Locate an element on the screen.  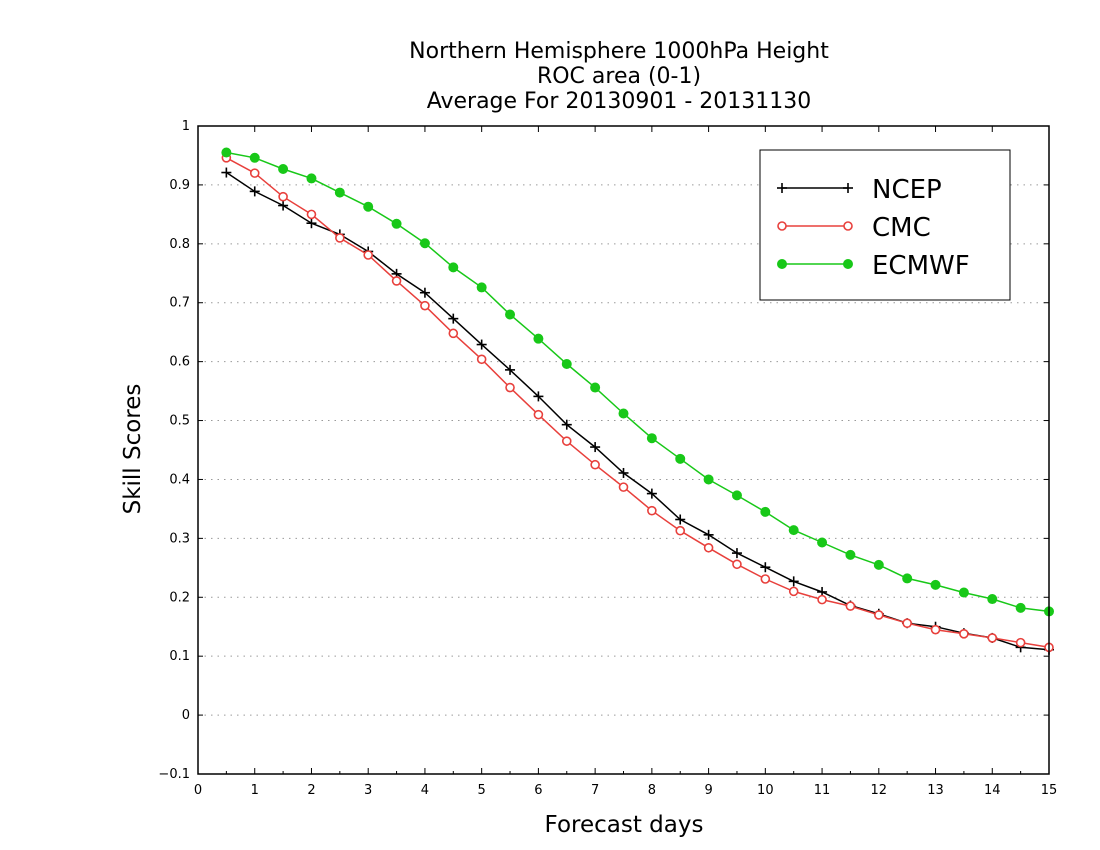
legend-box is located at coordinates (885, 225).